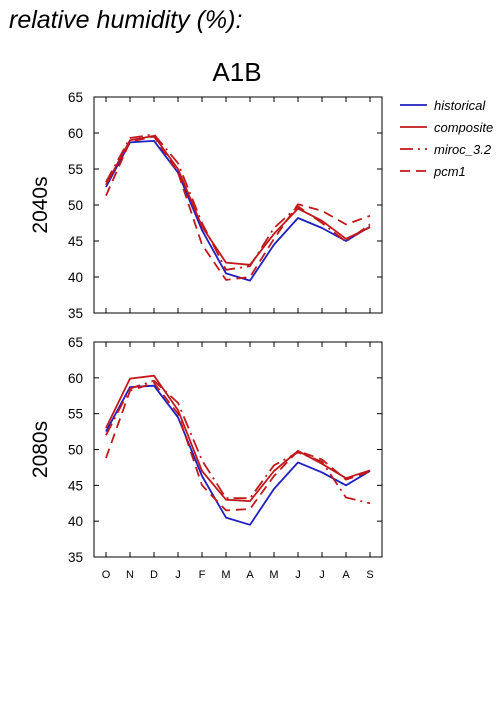 This screenshot has height=709, width=501. I want to click on x-tick-label: D, so click(154, 575).